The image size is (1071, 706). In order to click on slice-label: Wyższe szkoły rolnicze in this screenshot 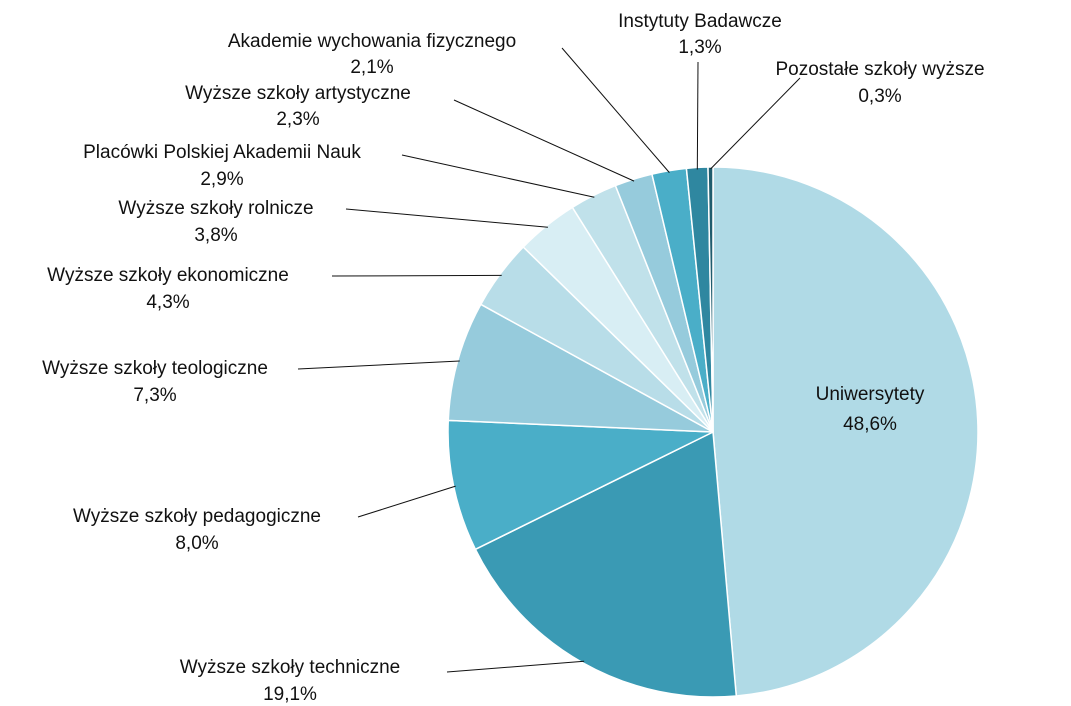, I will do `click(215, 208)`.